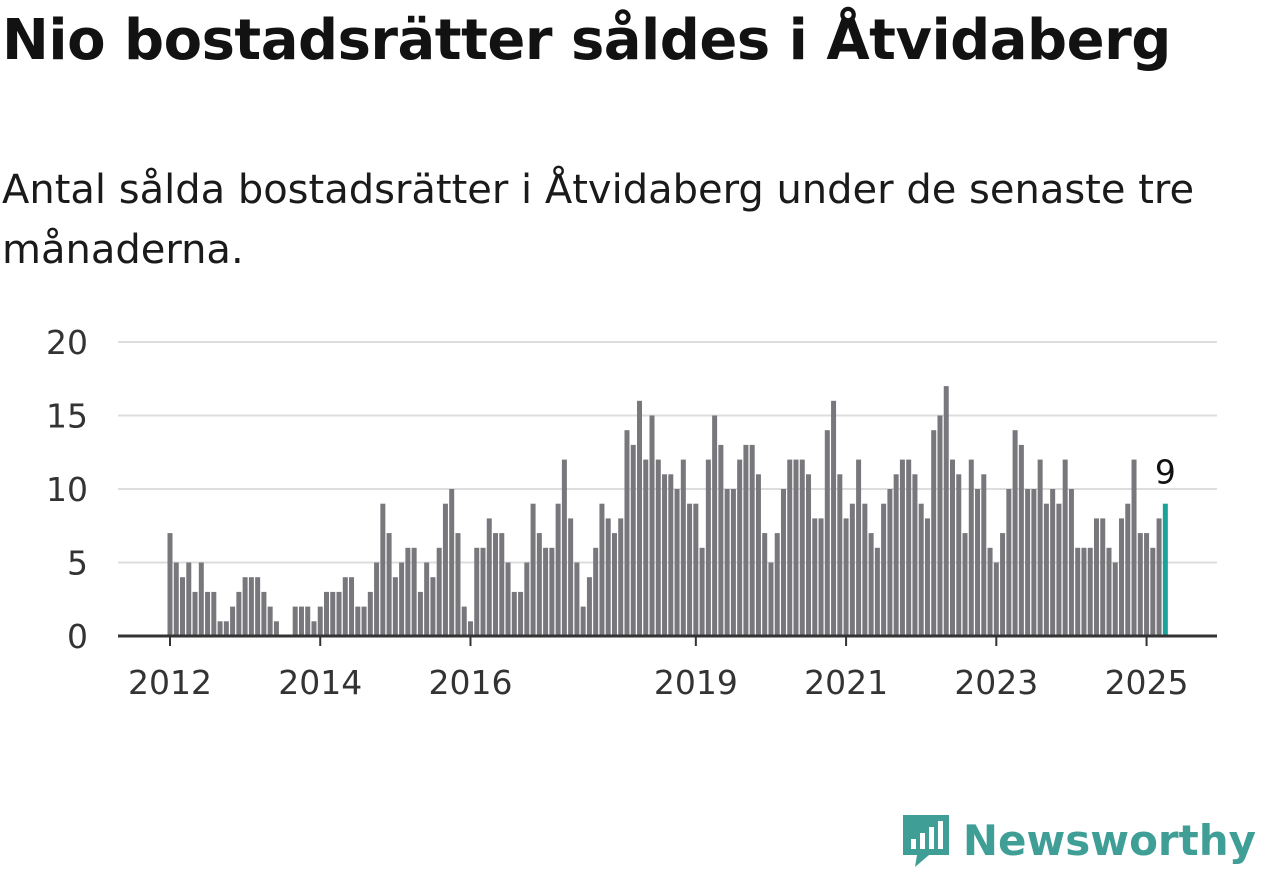  I want to click on y-tick-label: 10, so click(67, 489).